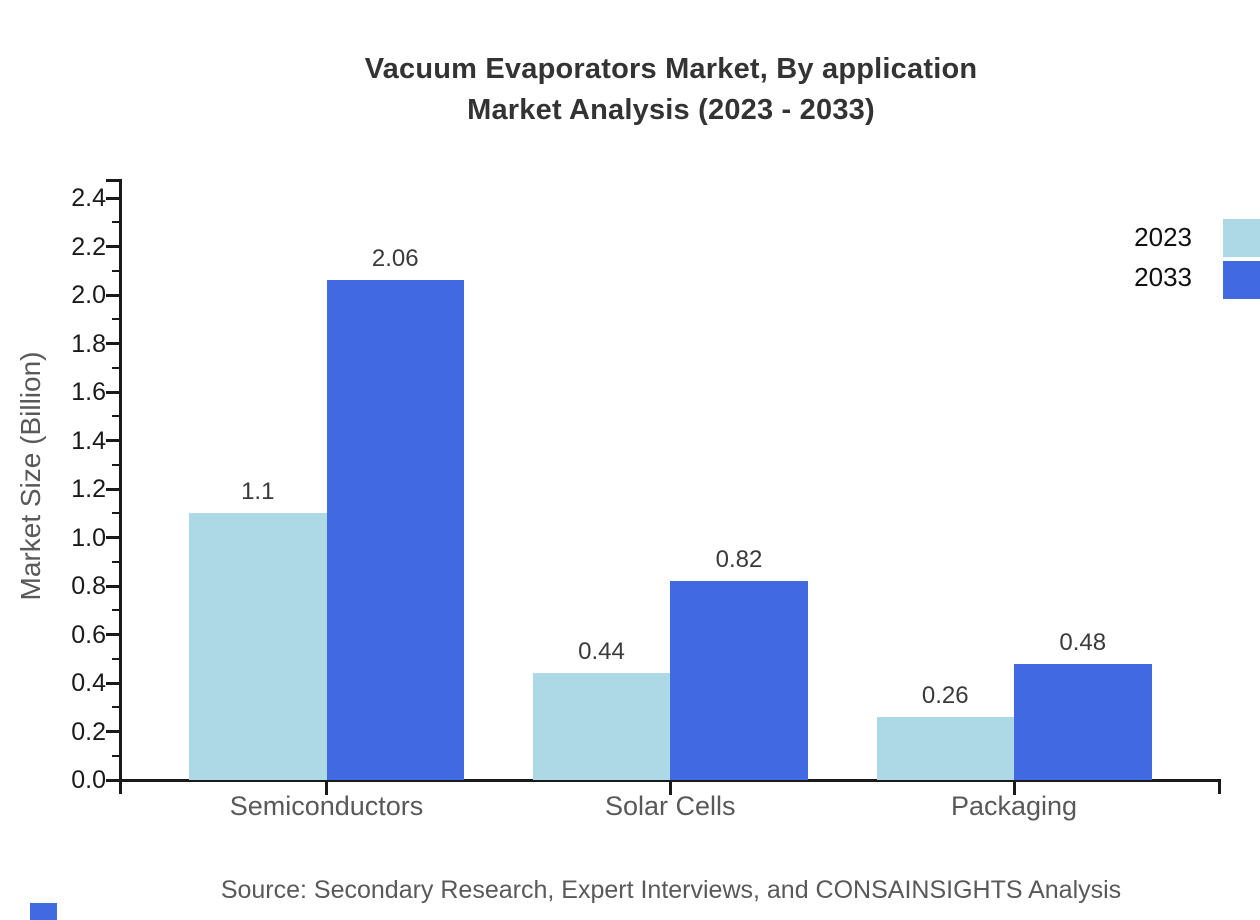 The width and height of the screenshot is (1260, 920). I want to click on bar-value-label: 0.48, so click(1083, 642).